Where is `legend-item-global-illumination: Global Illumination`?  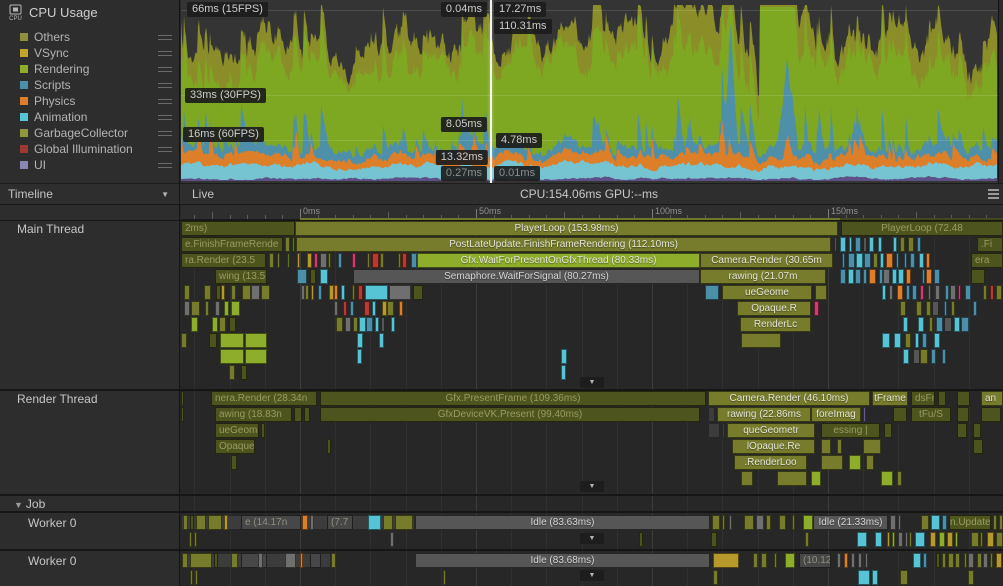
legend-item-global-illumination: Global Illumination is located at coordinates (90, 149).